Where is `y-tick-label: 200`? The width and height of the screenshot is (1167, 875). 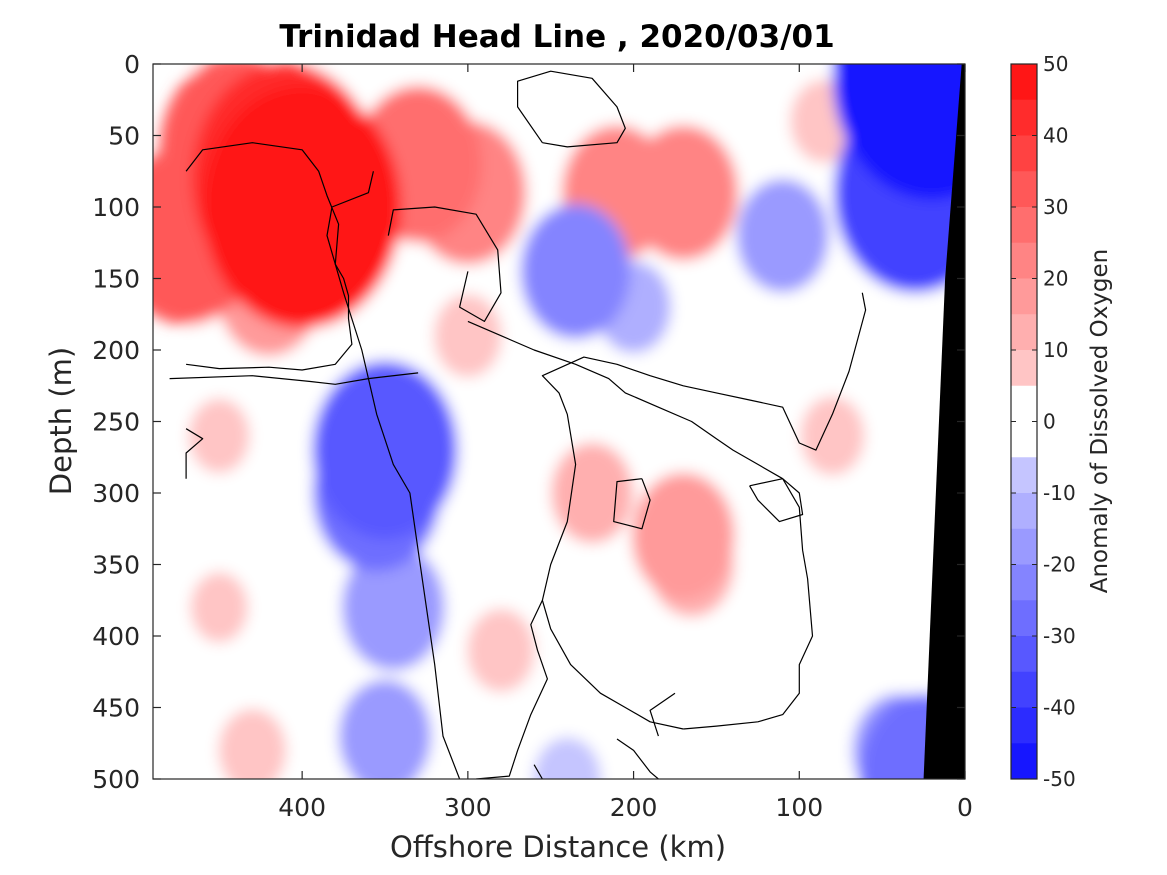
y-tick-label: 200 is located at coordinates (116, 350).